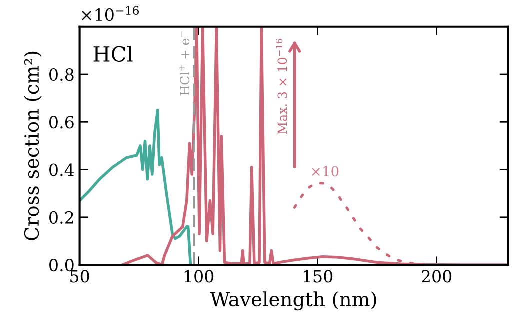  Describe the element at coordinates (62, 75) in the screenshot. I see `y-tick-label: 0.8` at that location.